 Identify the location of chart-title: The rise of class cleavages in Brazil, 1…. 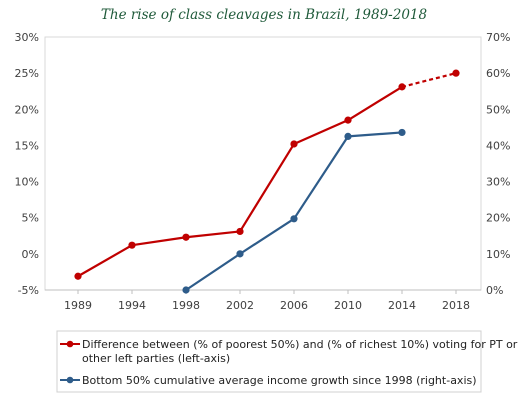
(264, 15).